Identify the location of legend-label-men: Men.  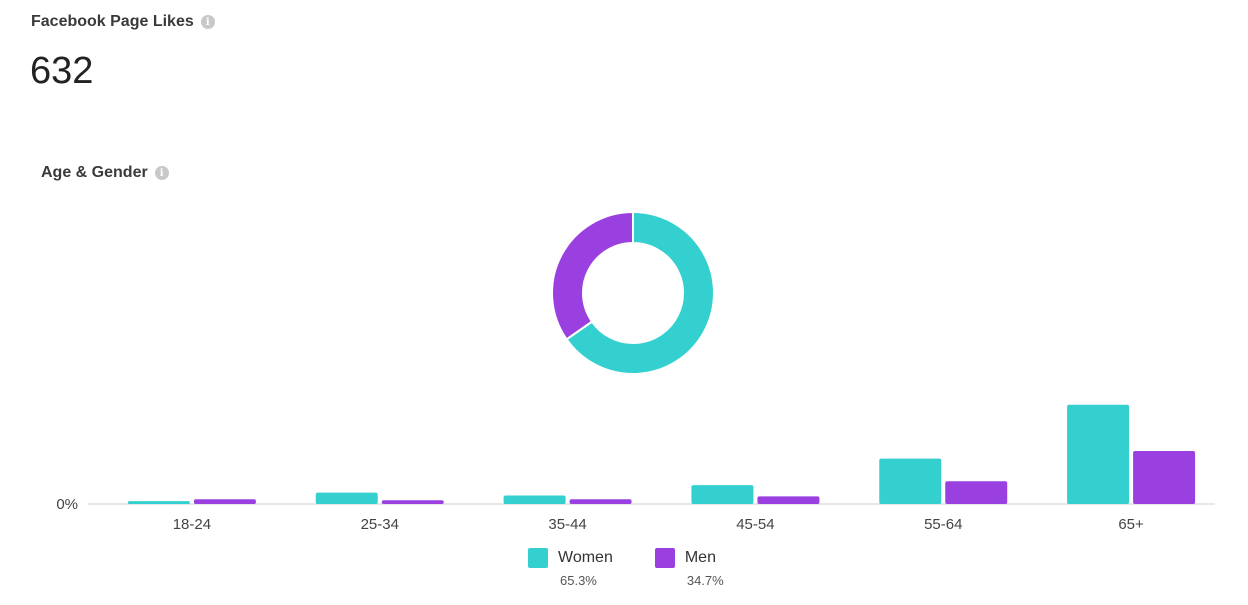
(700, 557).